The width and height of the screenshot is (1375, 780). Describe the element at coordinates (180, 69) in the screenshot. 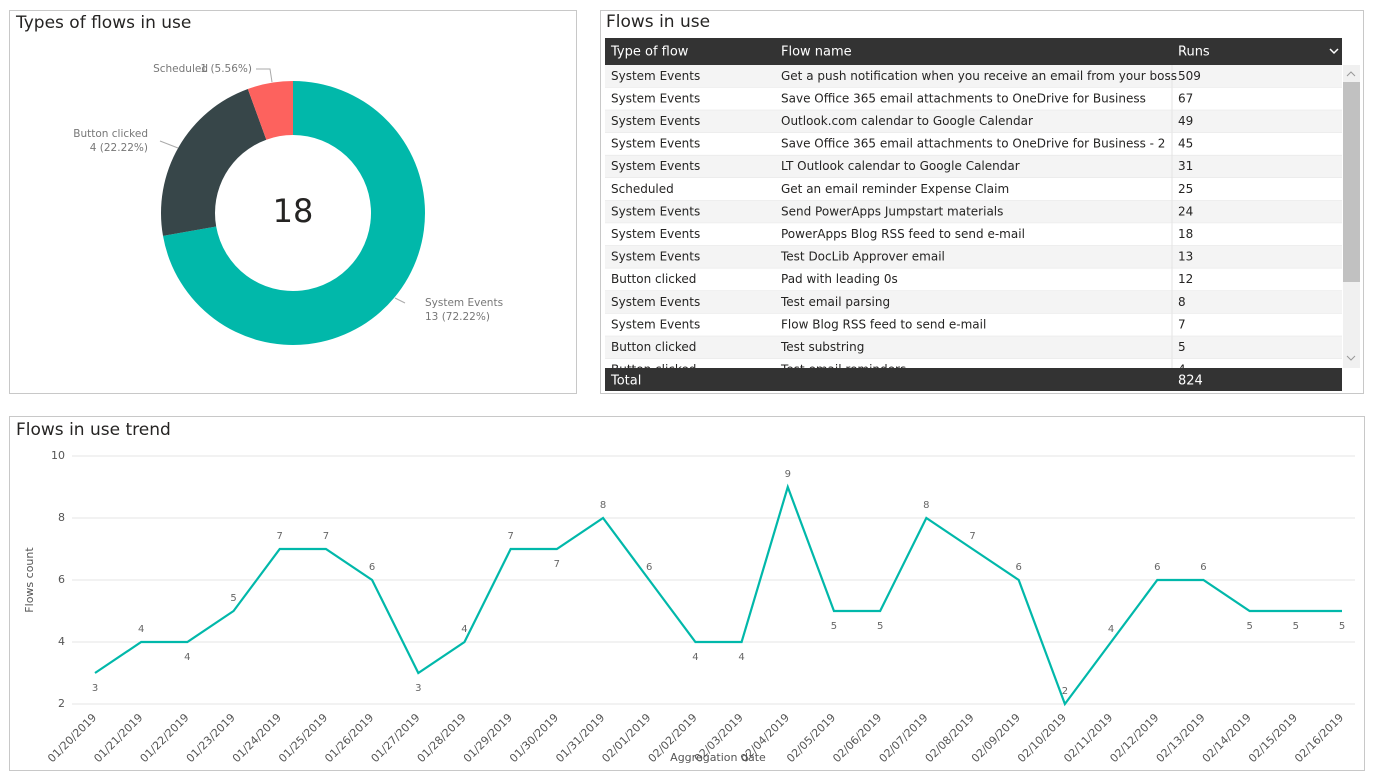

I see `donut-category-label: Scheduled` at that location.